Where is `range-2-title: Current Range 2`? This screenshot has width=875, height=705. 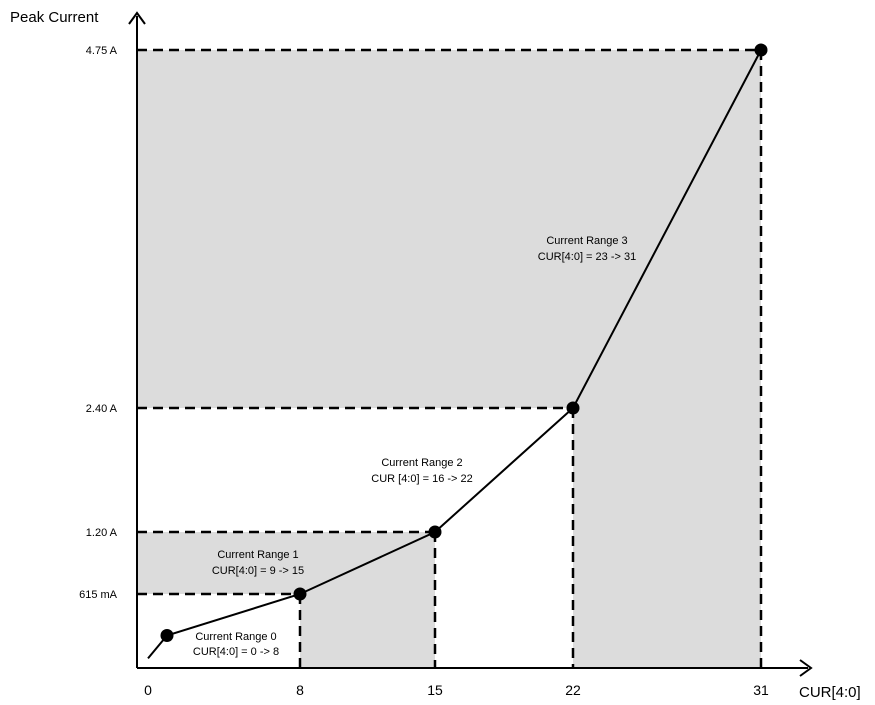 range-2-title: Current Range 2 is located at coordinates (421, 463).